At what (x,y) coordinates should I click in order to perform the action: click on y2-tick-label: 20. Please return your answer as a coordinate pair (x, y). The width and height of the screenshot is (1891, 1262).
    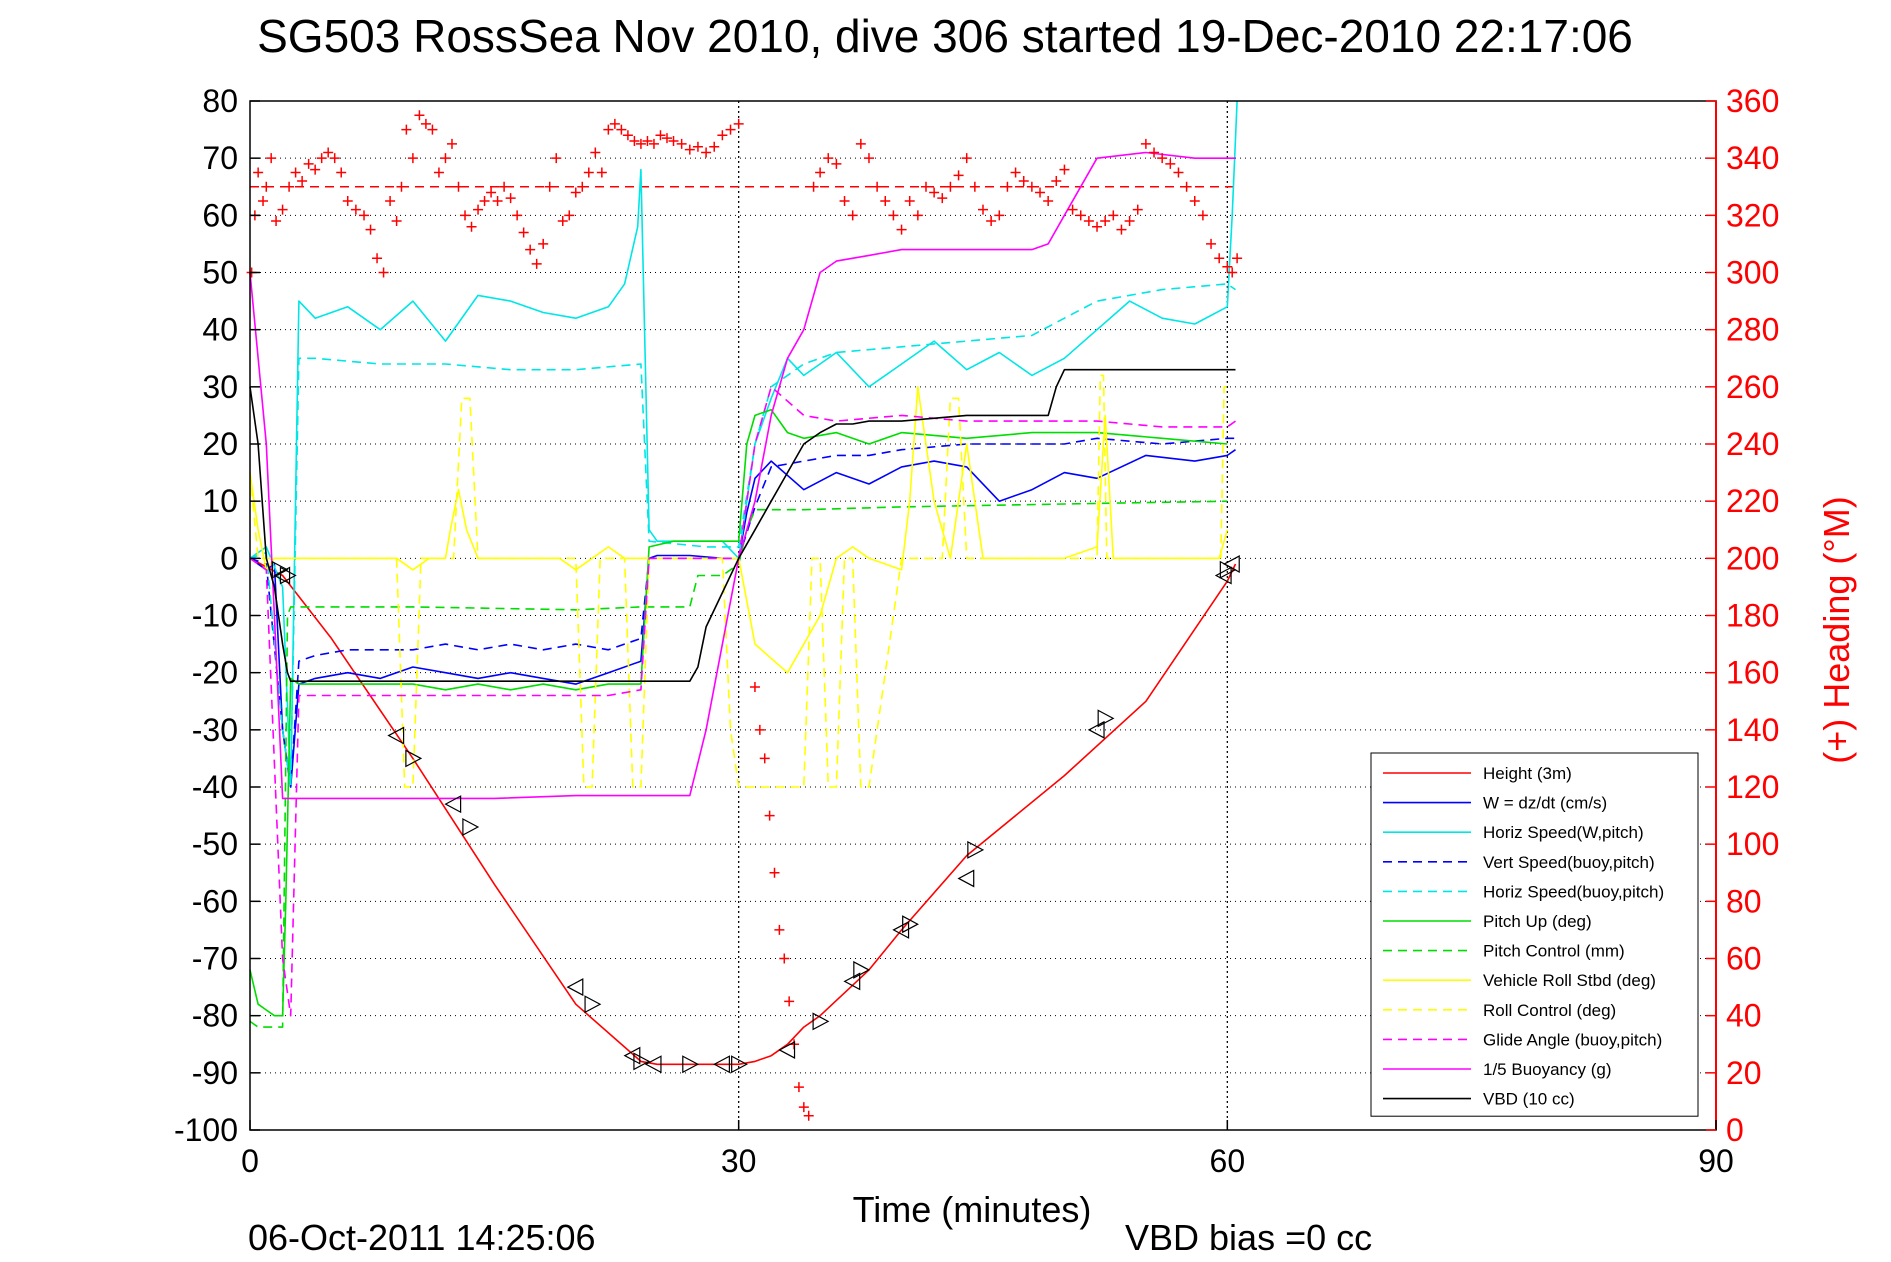
    Looking at the image, I should click on (1744, 1073).